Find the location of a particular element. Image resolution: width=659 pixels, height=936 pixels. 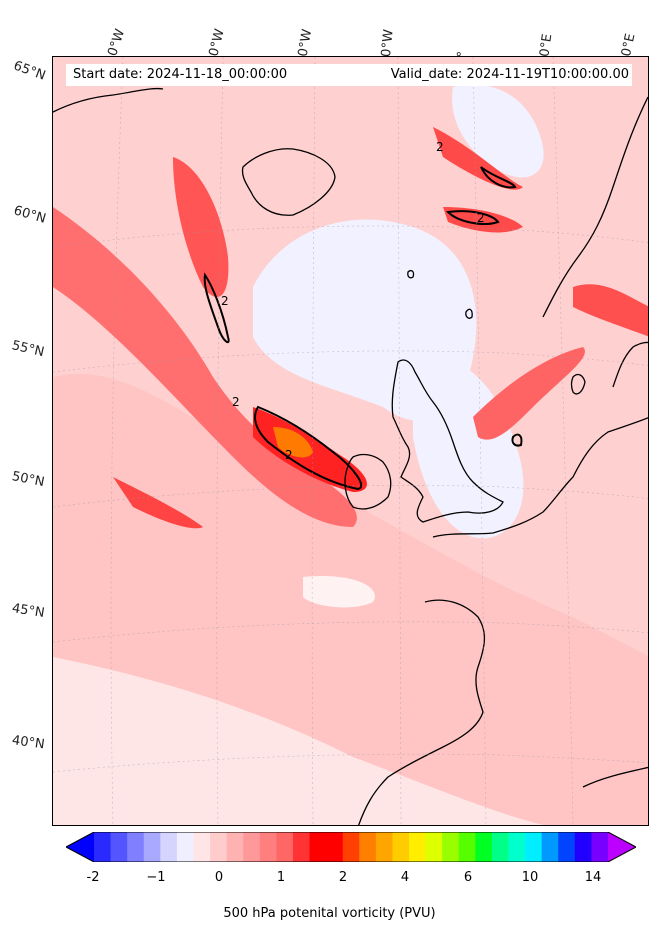

valid-date-label: Valid_date: 2024-11-19T10:00:00.00 is located at coordinates (509, 74).